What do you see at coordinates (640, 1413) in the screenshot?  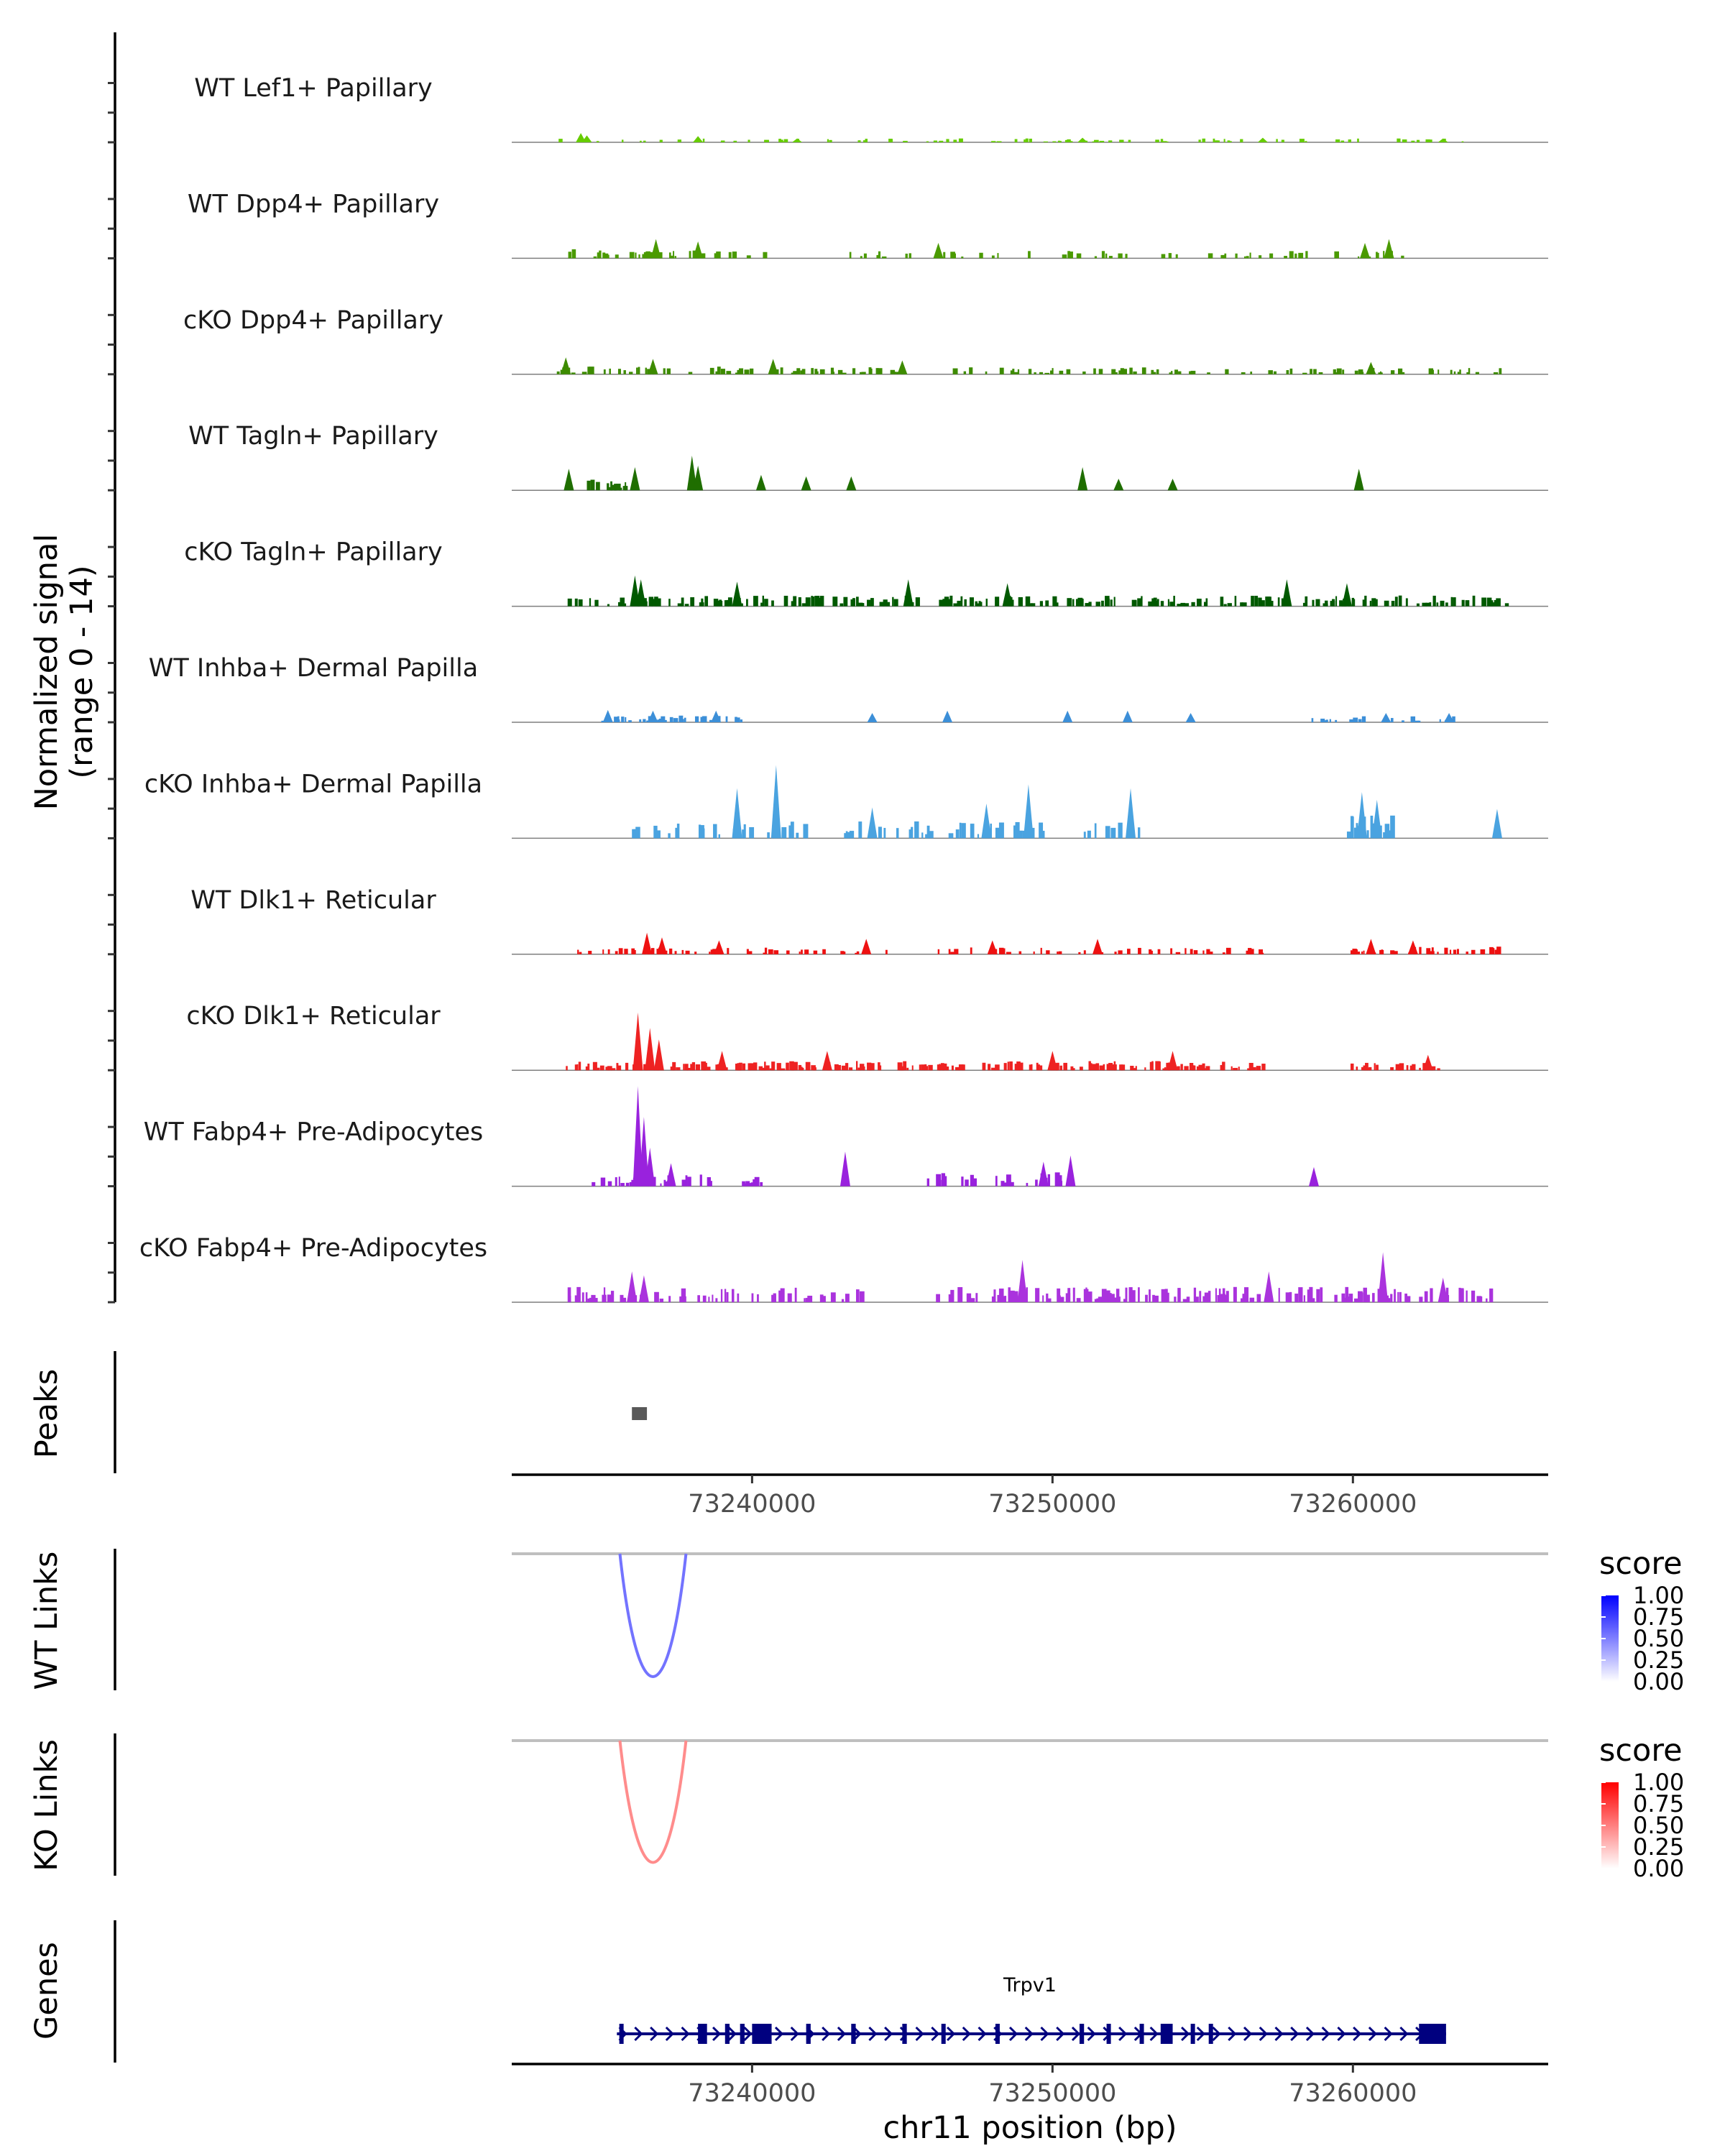 I see `peaks-track` at bounding box center [640, 1413].